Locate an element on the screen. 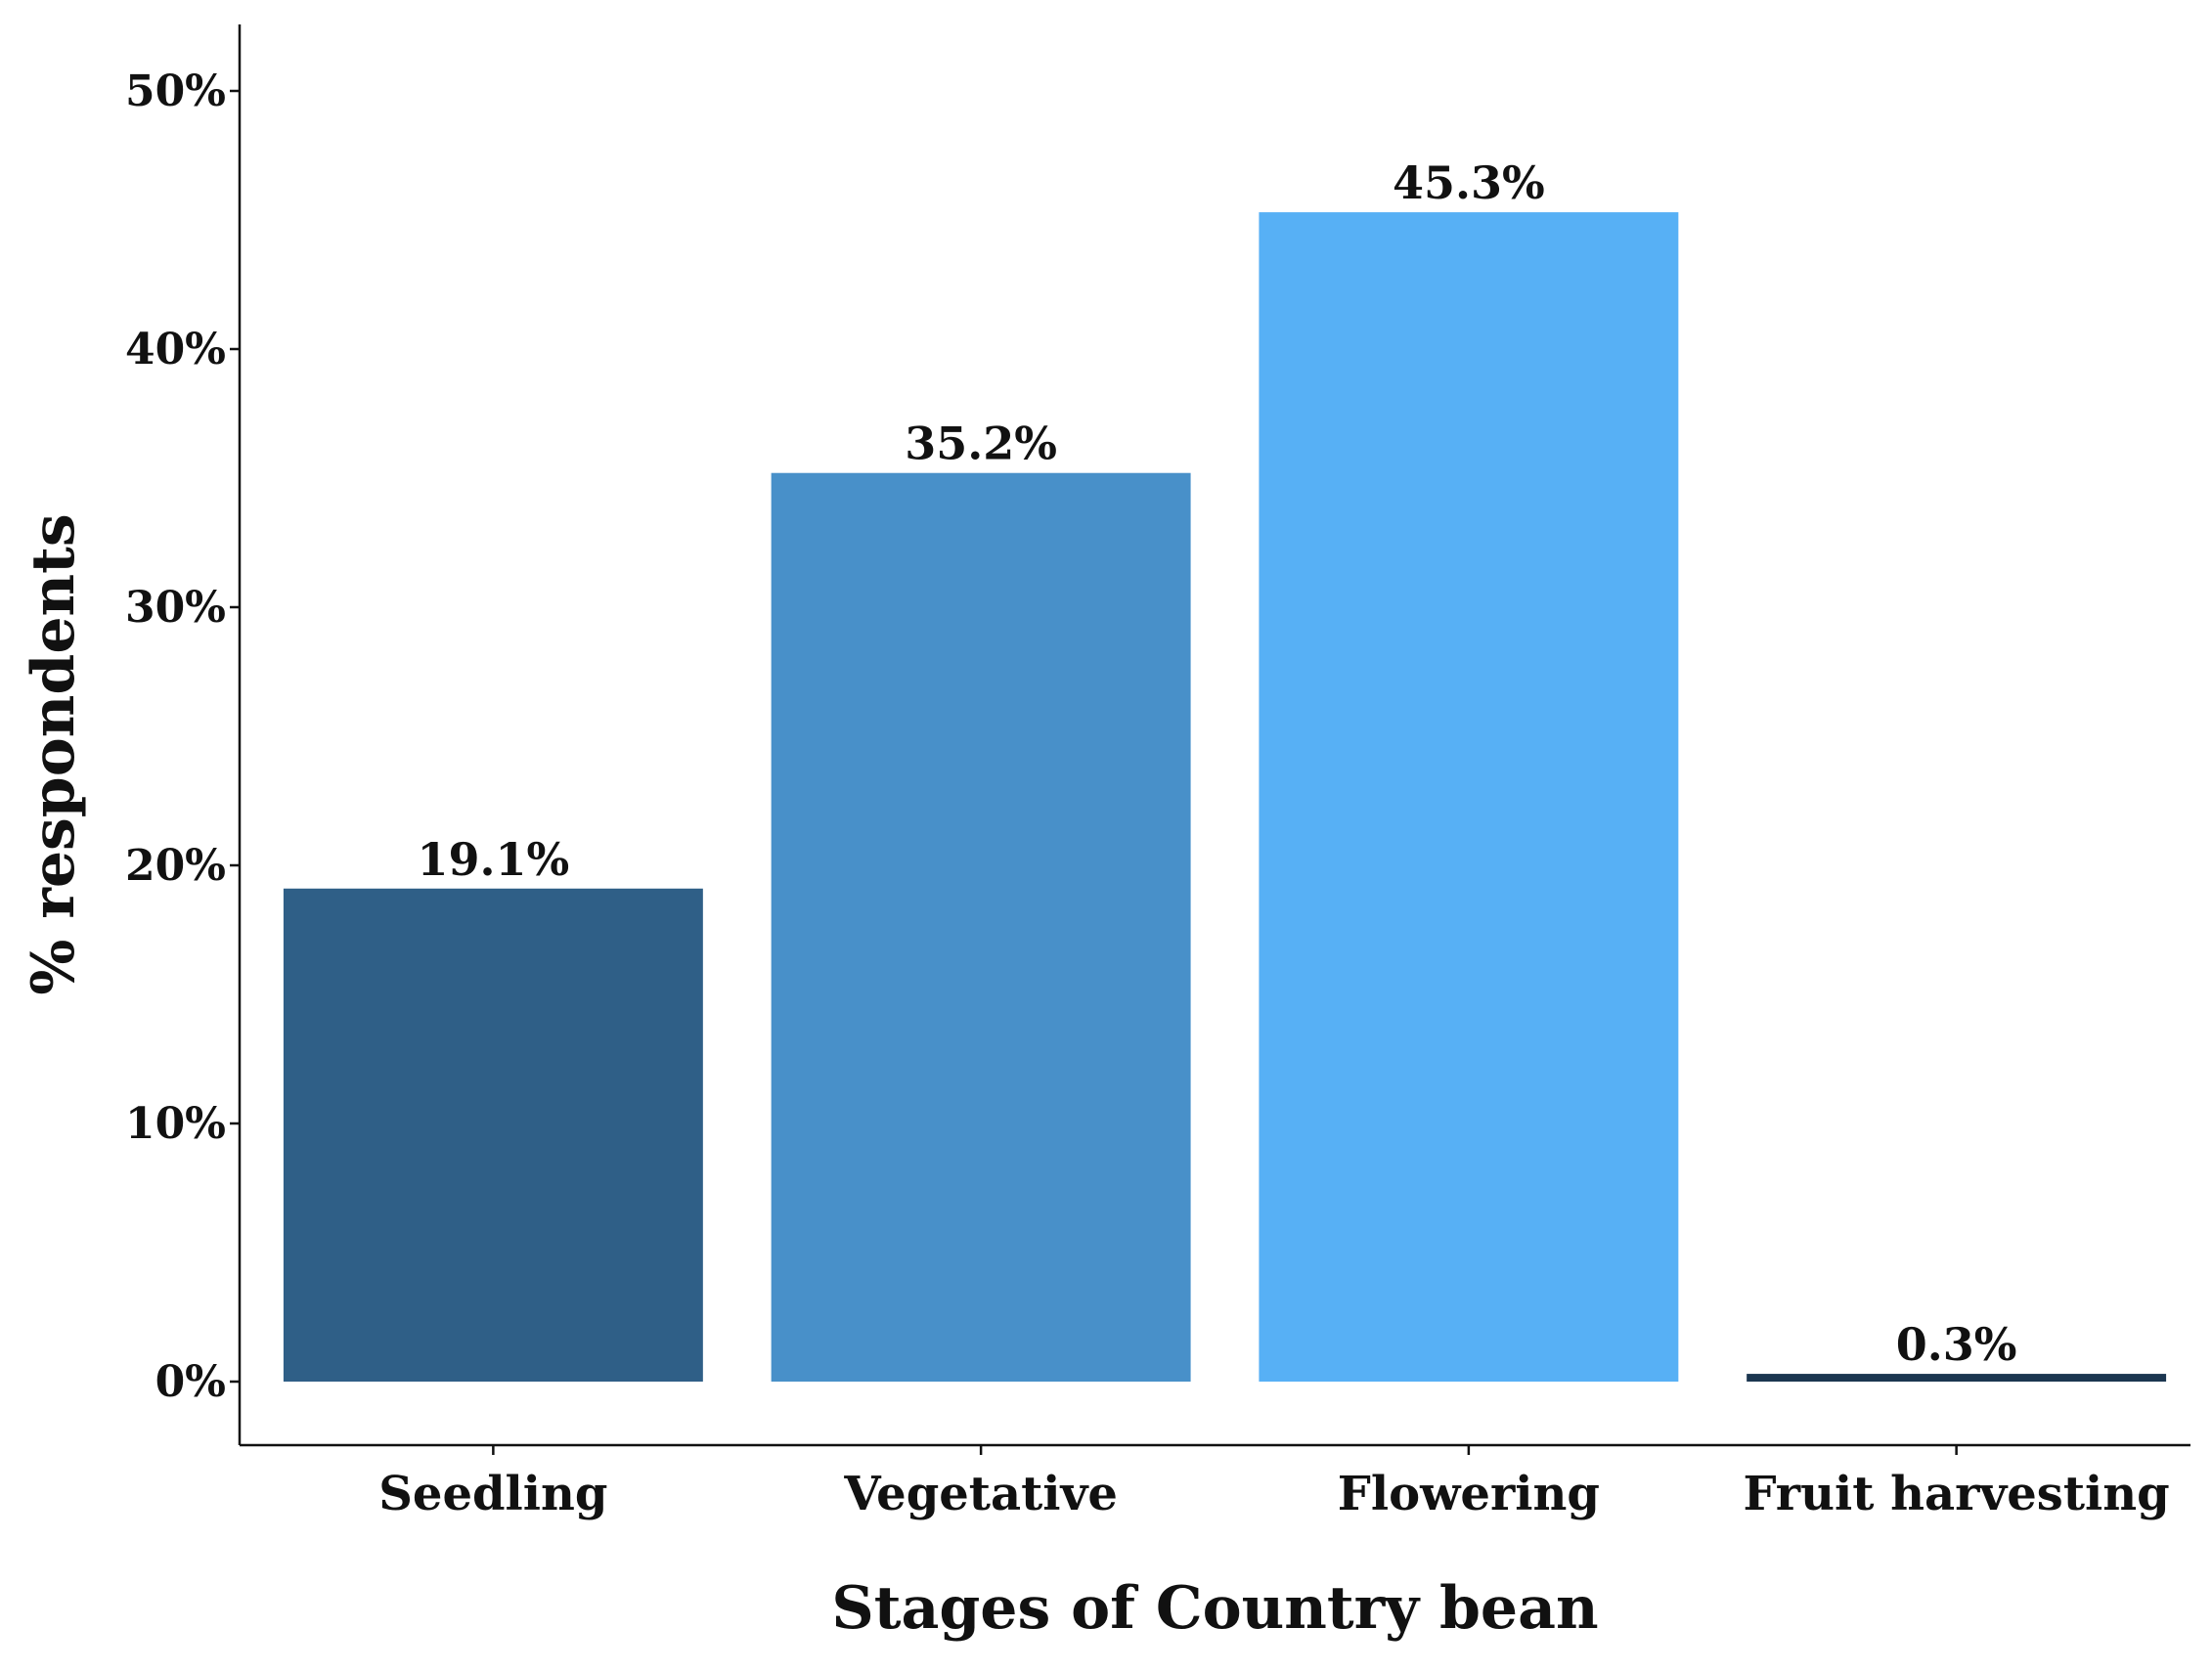 The image size is (2212, 1672). x-tick-label: Vegetative is located at coordinates (980, 1494).